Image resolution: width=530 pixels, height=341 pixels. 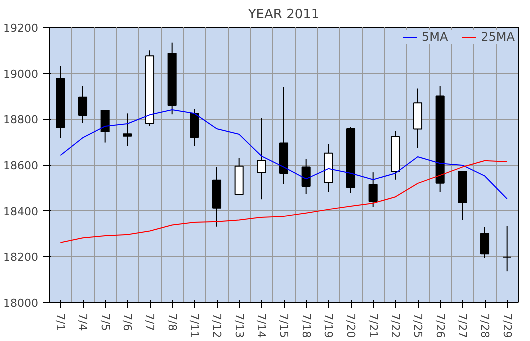 What do you see at coordinates (127, 323) in the screenshot?
I see `x-tick-label: 7/6` at bounding box center [127, 323].